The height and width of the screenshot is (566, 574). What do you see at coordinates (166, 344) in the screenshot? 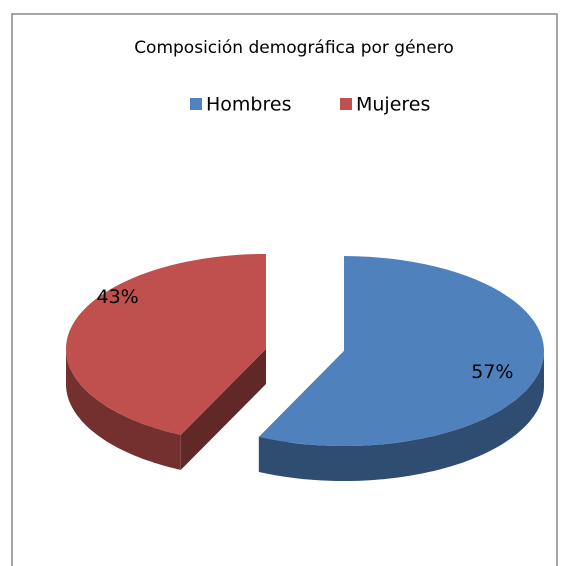
I see `slice` at bounding box center [166, 344].